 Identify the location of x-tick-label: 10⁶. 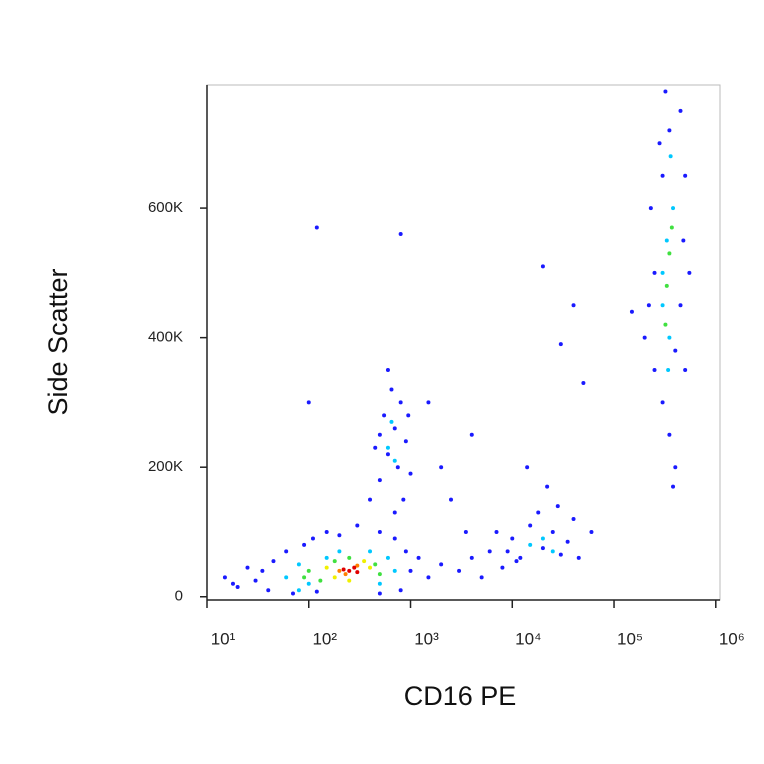
(732, 638).